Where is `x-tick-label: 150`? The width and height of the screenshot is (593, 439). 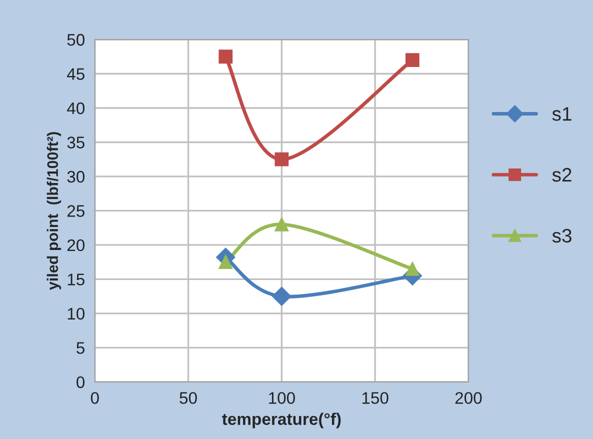
x-tick-label: 150 is located at coordinates (375, 398).